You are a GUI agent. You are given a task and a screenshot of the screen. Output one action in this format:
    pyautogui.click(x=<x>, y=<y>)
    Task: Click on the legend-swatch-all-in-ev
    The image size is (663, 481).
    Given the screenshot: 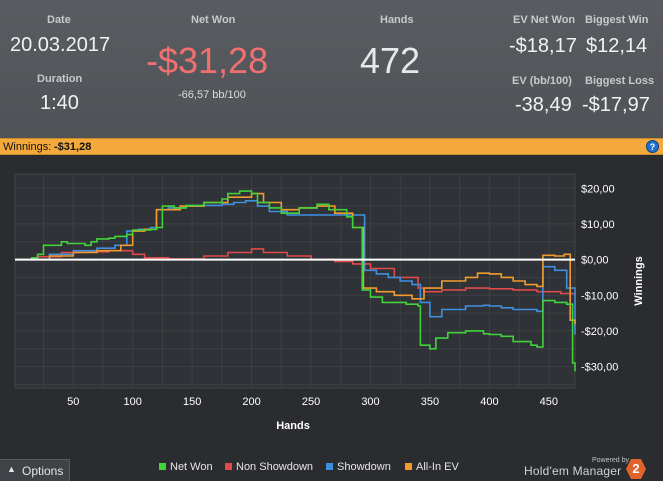 What is the action you would take?
    pyautogui.click(x=408, y=466)
    